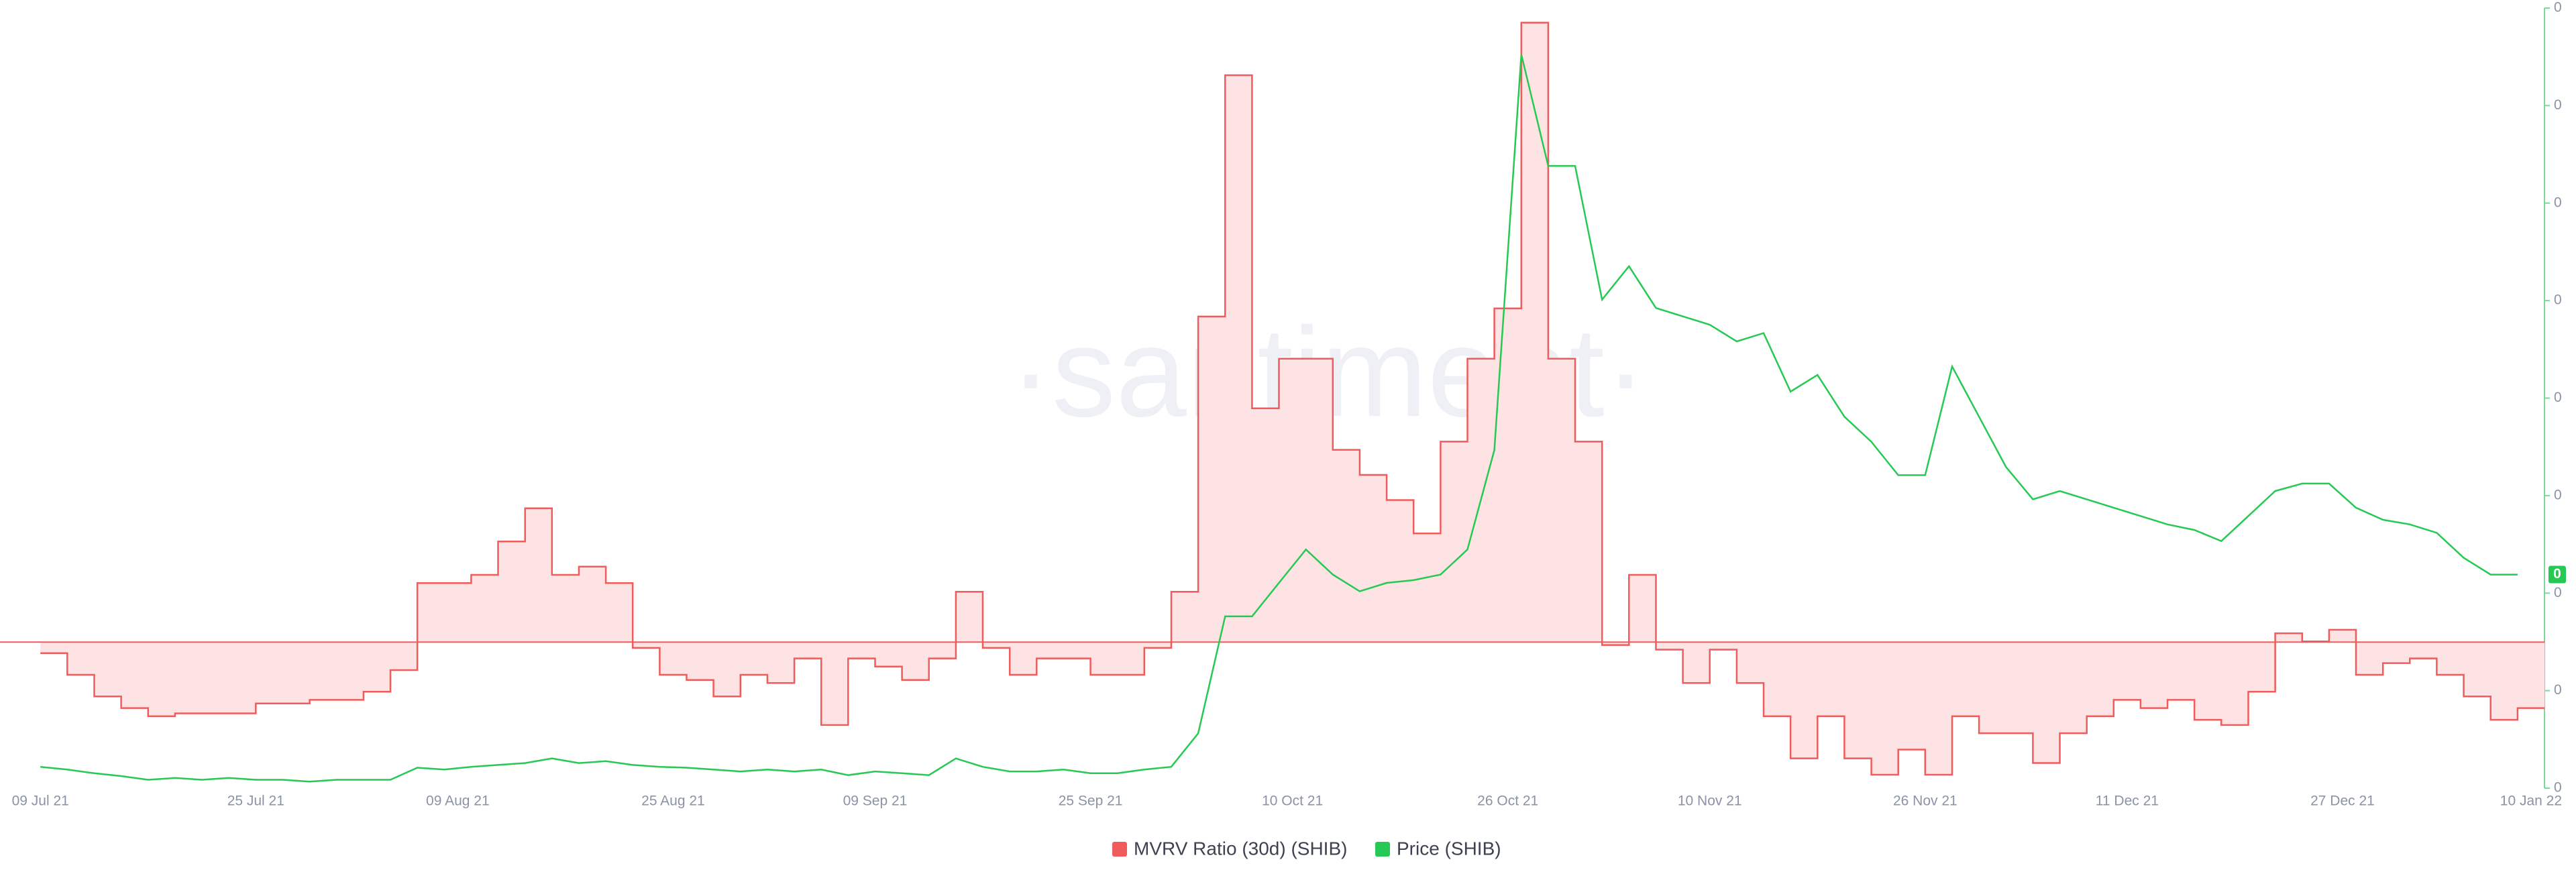  Describe the element at coordinates (40, 802) in the screenshot. I see `x-tick-label: 09 Jul 21` at that location.